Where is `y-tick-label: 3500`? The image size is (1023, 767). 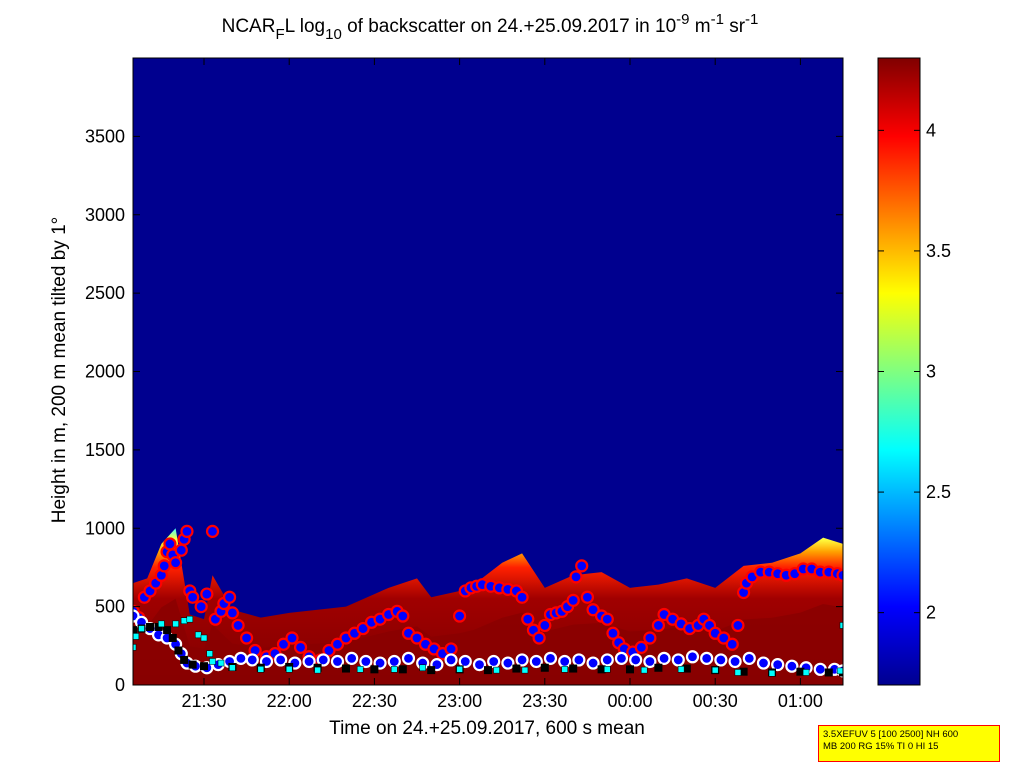 y-tick-label: 3500 is located at coordinates (105, 136).